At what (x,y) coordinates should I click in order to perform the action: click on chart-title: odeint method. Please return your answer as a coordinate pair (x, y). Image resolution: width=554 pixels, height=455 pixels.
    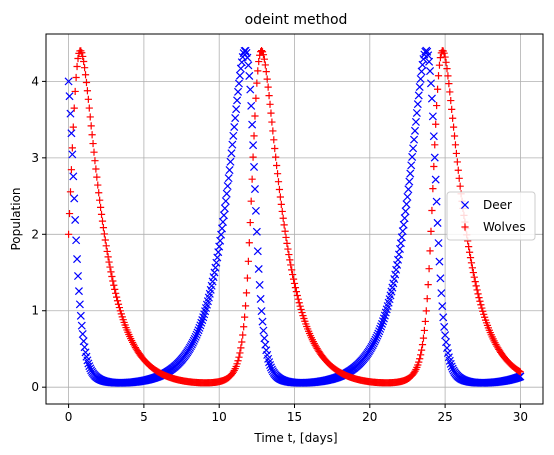
    Looking at the image, I should click on (296, 20).